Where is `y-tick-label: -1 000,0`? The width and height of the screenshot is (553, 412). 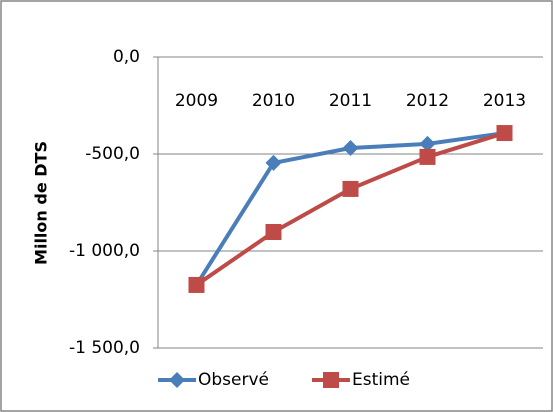
y-tick-label: -1 000,0 is located at coordinates (104, 251).